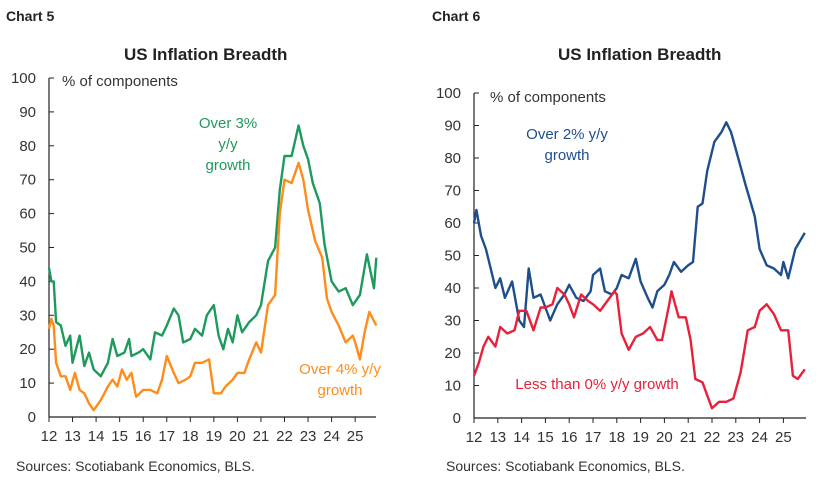 The width and height of the screenshot is (828, 482). Describe the element at coordinates (712, 437) in the screenshot. I see `chart6-x-tick-label: 22` at that location.